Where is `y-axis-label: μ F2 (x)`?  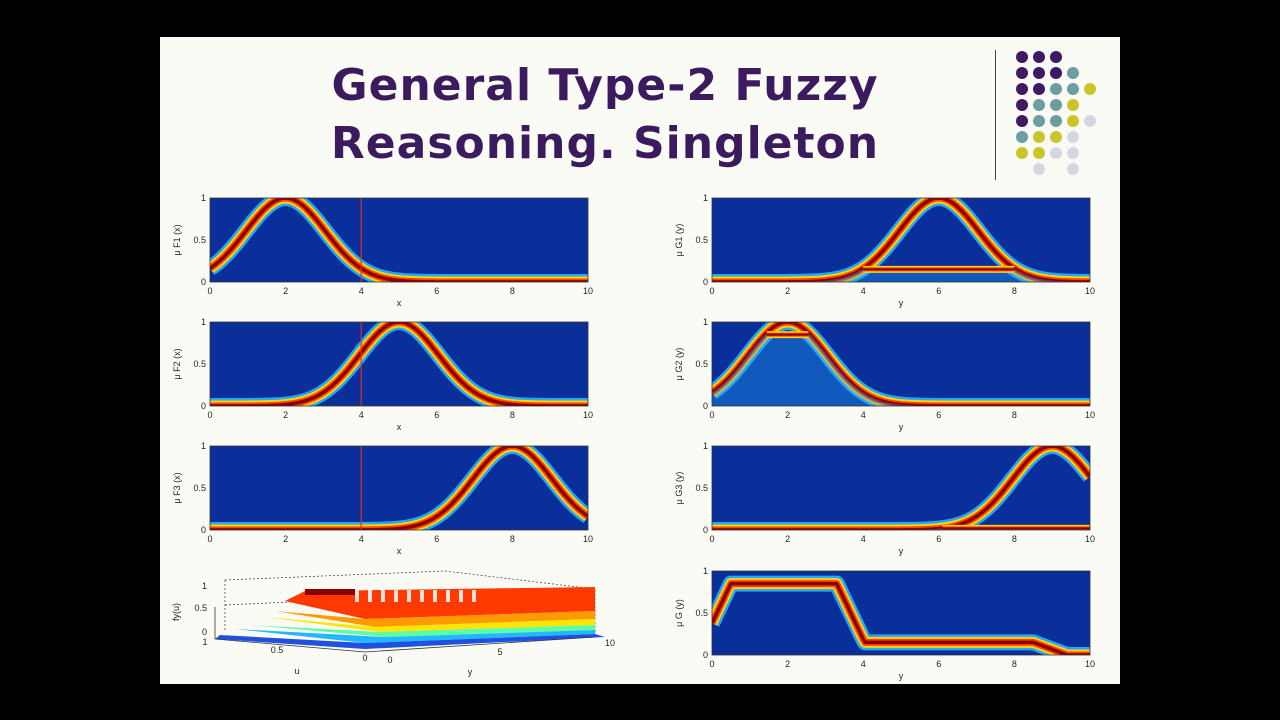
y-axis-label: μ F2 (x) is located at coordinates (177, 363).